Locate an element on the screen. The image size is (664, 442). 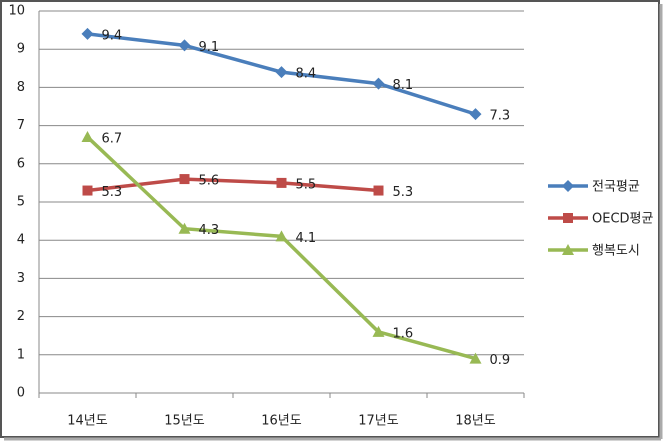
data-label: 7.3 is located at coordinates (500, 116).